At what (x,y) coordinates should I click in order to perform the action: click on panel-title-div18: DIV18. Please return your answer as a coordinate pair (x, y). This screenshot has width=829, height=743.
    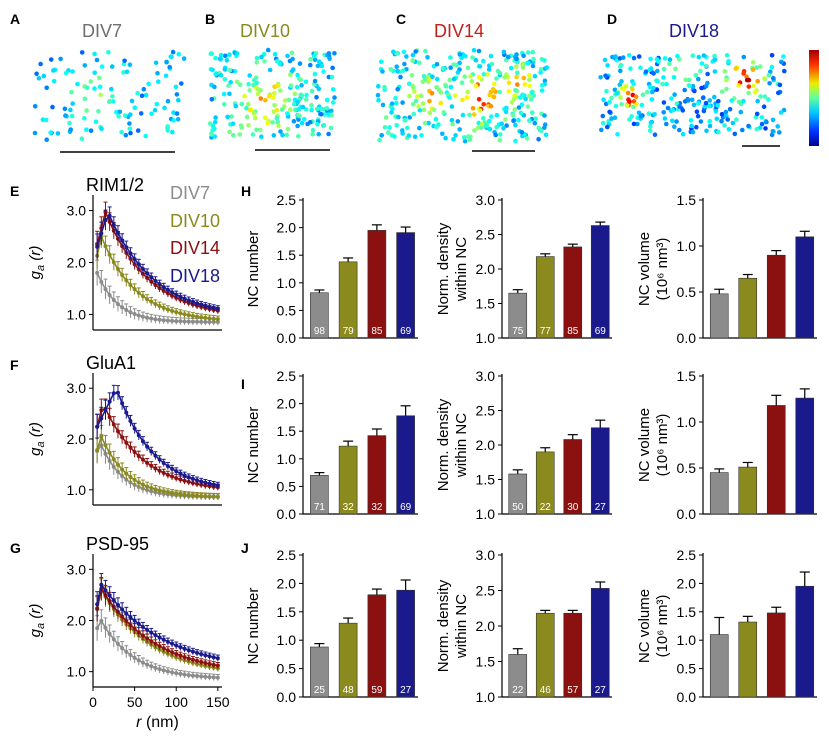
    Looking at the image, I should click on (694, 31).